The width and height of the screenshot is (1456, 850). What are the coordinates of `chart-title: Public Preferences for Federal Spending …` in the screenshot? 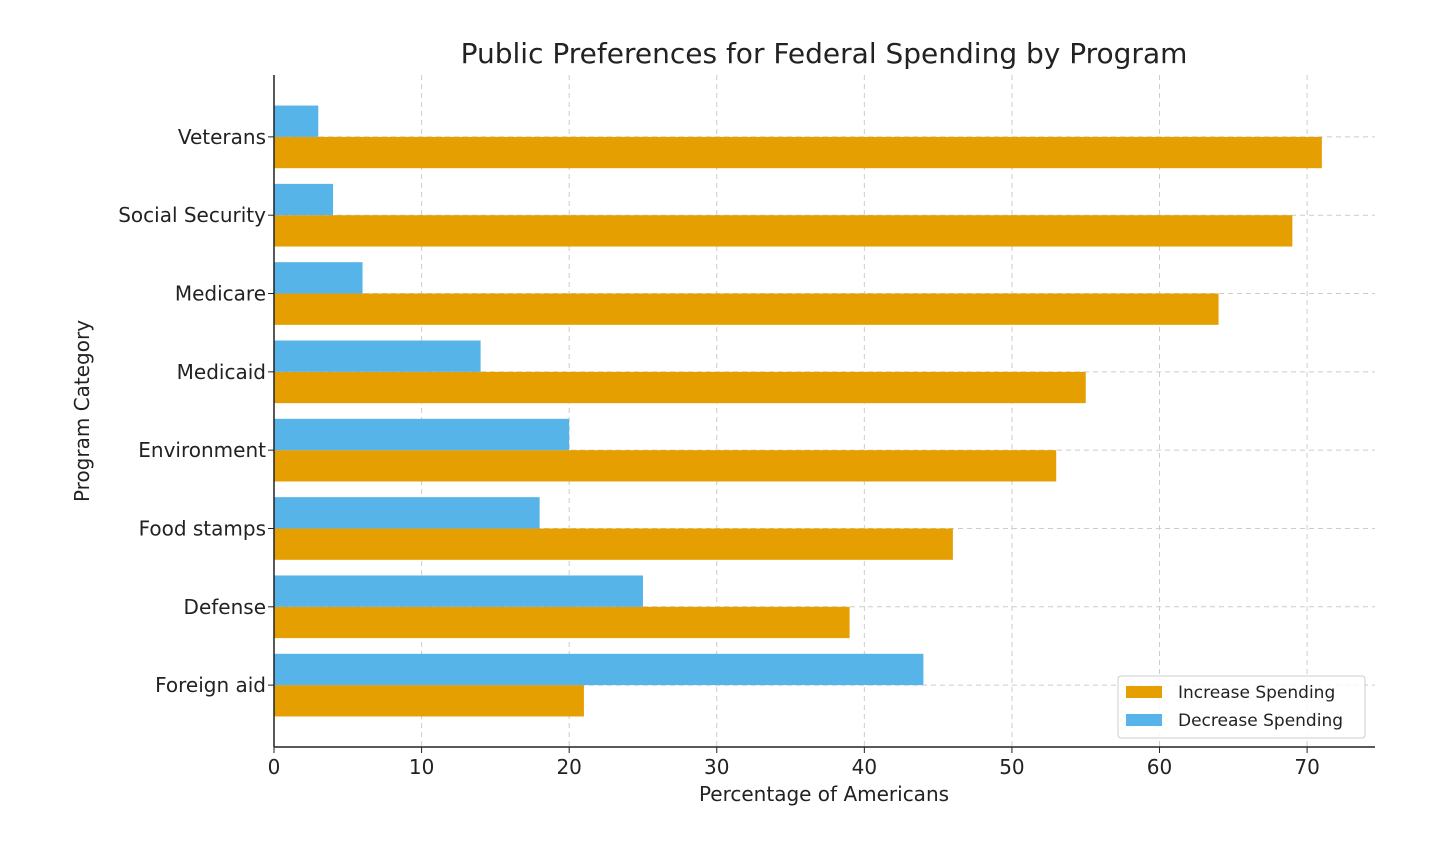 It's located at (824, 53).